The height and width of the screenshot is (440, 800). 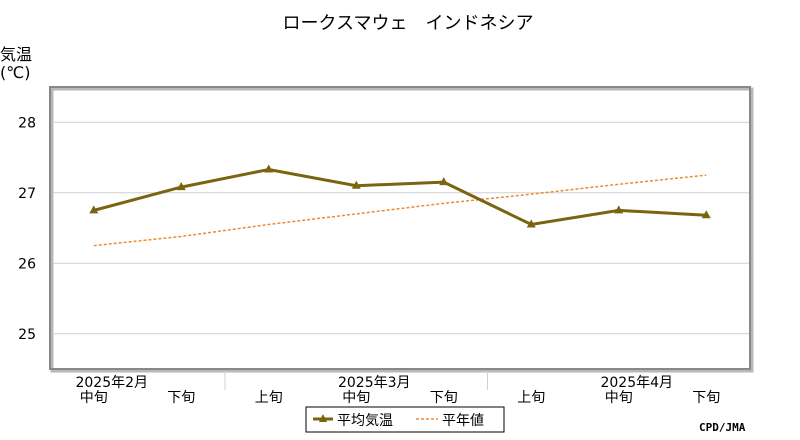 What do you see at coordinates (27, 335) in the screenshot?
I see `y-tick-label: 25` at bounding box center [27, 335].